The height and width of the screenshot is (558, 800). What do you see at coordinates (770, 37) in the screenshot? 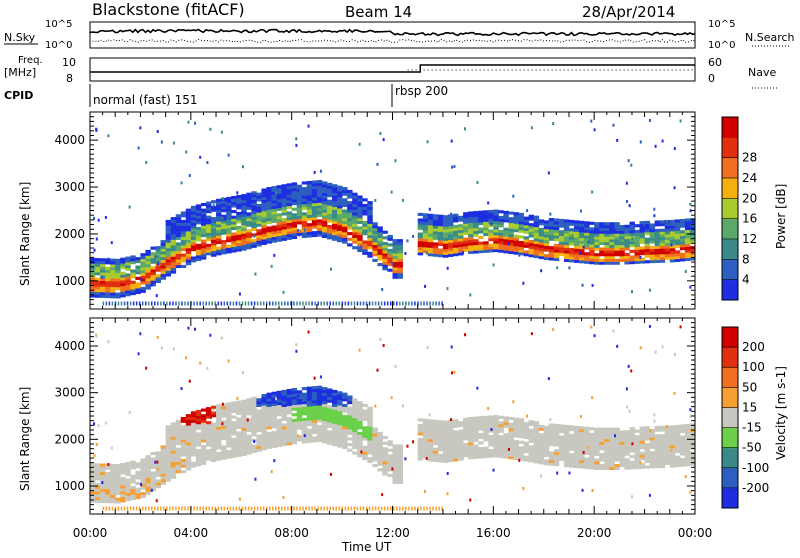
I see `nsearch-label: N.Search` at bounding box center [770, 37].